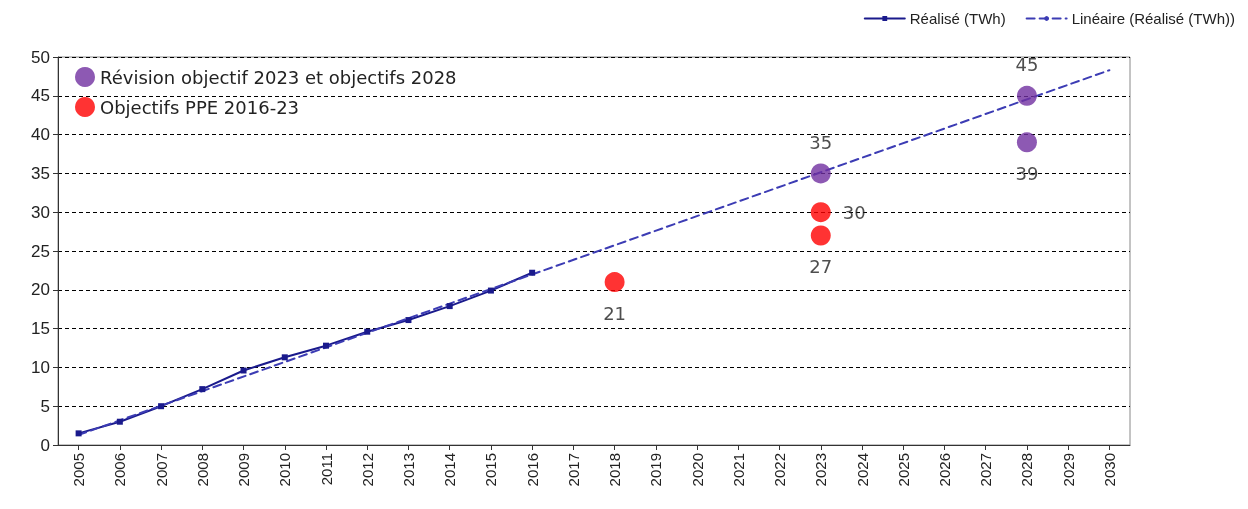  Describe the element at coordinates (120, 470) in the screenshot. I see `x-tick-label: 2006` at that location.